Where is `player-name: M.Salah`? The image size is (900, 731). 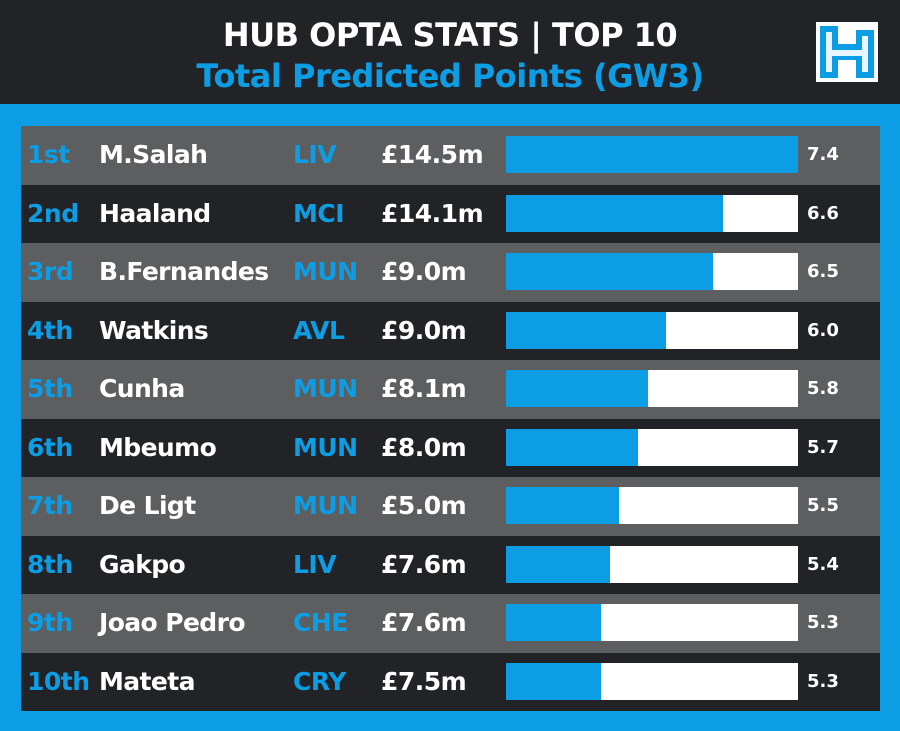 player-name: M.Salah is located at coordinates (153, 154).